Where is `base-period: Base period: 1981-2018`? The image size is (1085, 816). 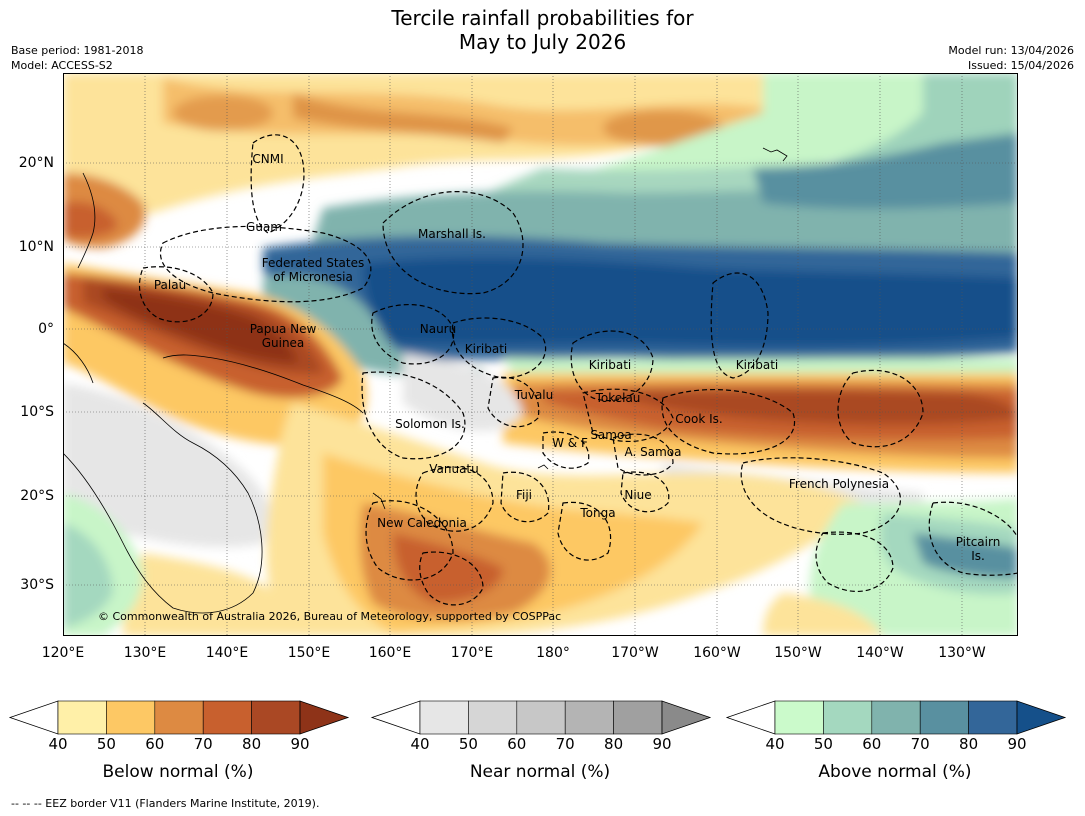
base-period: Base period: 1981-2018 is located at coordinates (77, 50).